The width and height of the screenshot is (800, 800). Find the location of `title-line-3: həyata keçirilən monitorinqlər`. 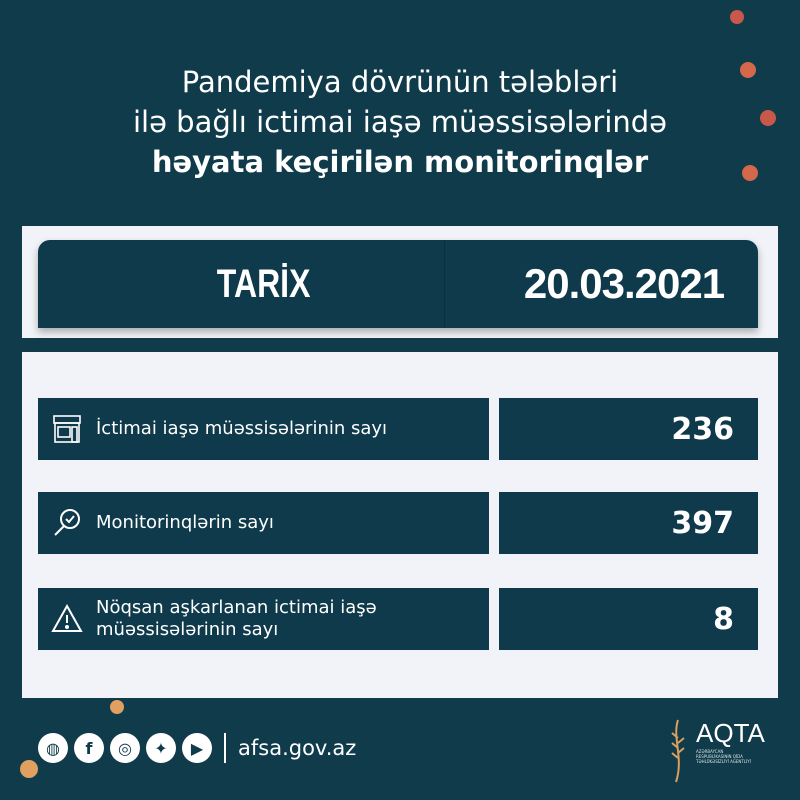

title-line-3: həyata keçirilən monitorinqlər is located at coordinates (400, 162).